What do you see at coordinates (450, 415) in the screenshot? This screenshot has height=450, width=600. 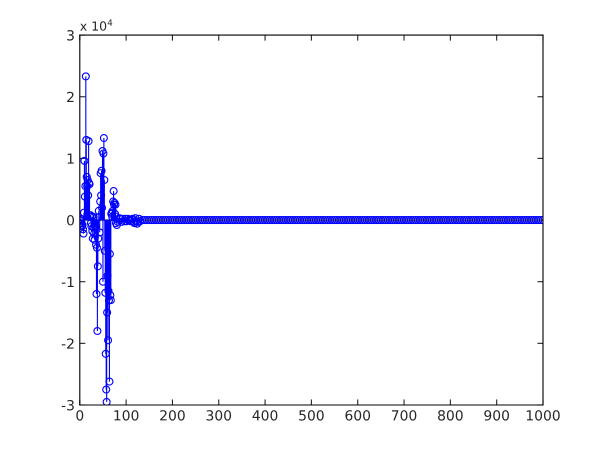 I see `x-tick-label: 800` at bounding box center [450, 415].